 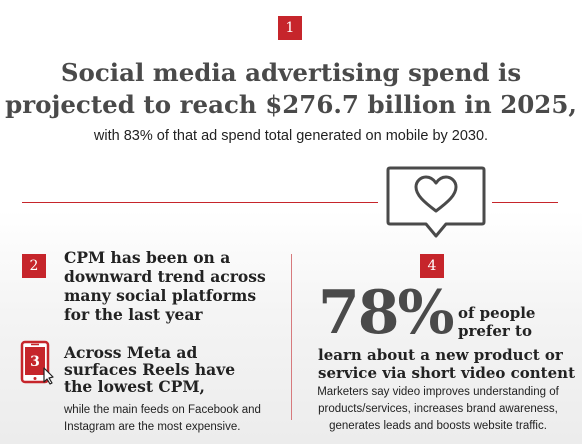 What do you see at coordinates (131, 352) in the screenshot?
I see `meta-line: Across Meta ad` at bounding box center [131, 352].